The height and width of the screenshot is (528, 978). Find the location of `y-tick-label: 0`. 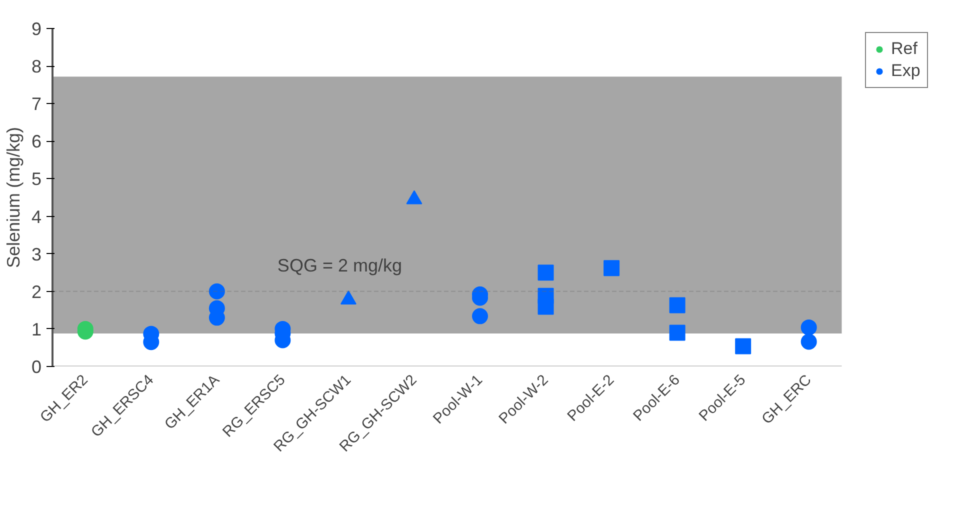

y-tick-label: 0 is located at coordinates (36, 367).